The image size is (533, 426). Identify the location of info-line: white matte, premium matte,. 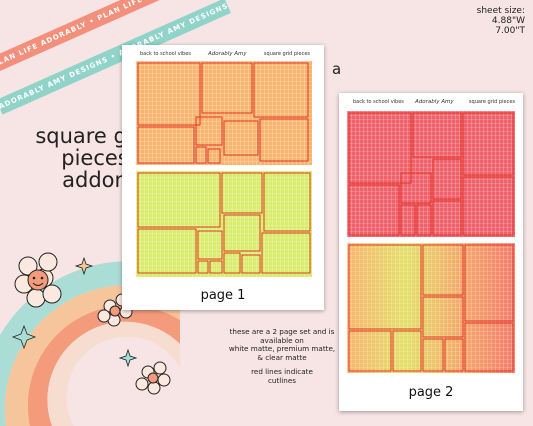
(282, 348).